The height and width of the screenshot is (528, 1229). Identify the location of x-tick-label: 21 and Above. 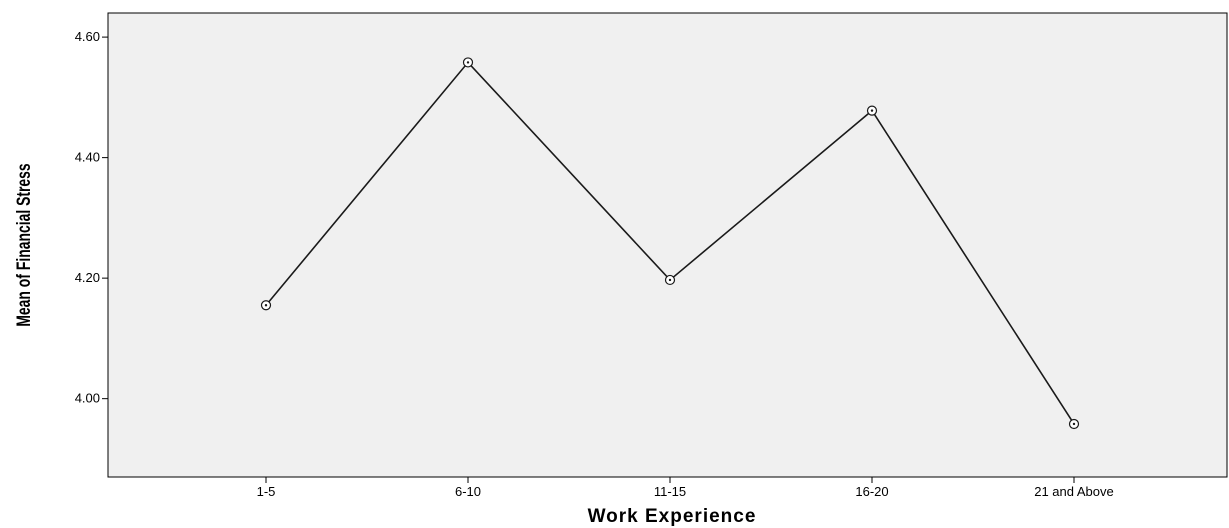
(1074, 491).